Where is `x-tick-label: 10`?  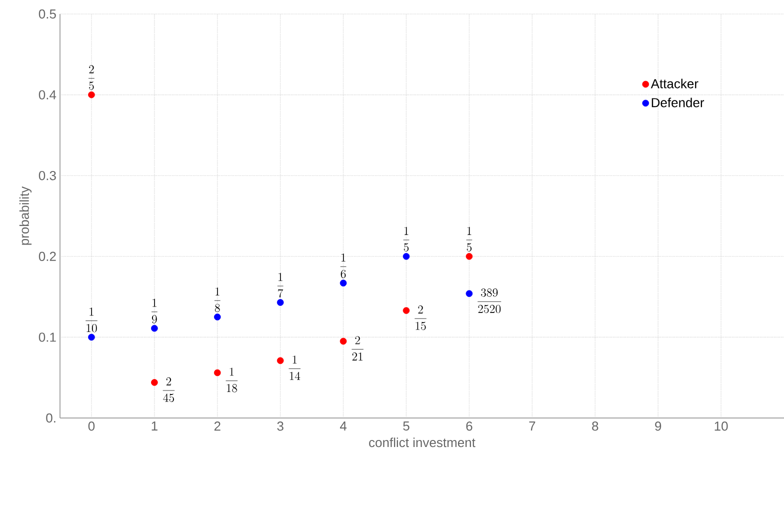
x-tick-label: 10 is located at coordinates (721, 426).